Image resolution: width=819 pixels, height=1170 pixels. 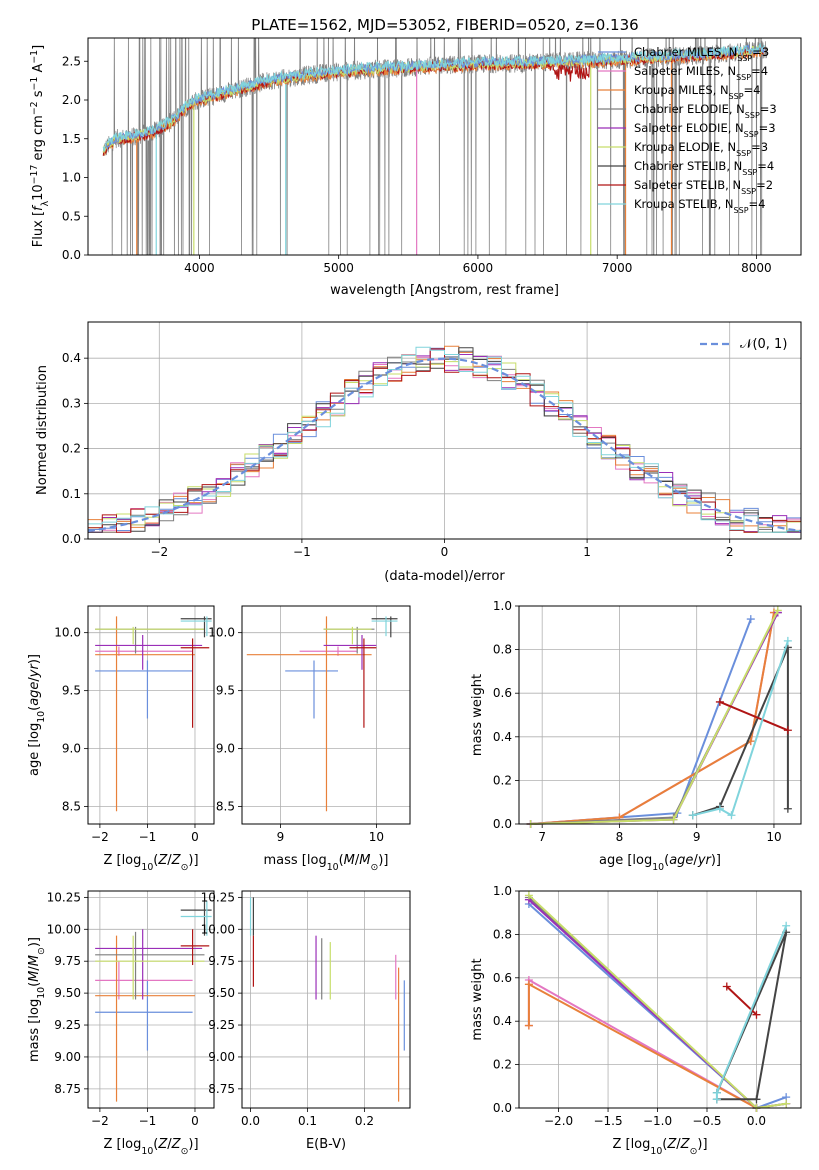 I want to click on series-chabrier_stelib, so click(x=740, y=731).